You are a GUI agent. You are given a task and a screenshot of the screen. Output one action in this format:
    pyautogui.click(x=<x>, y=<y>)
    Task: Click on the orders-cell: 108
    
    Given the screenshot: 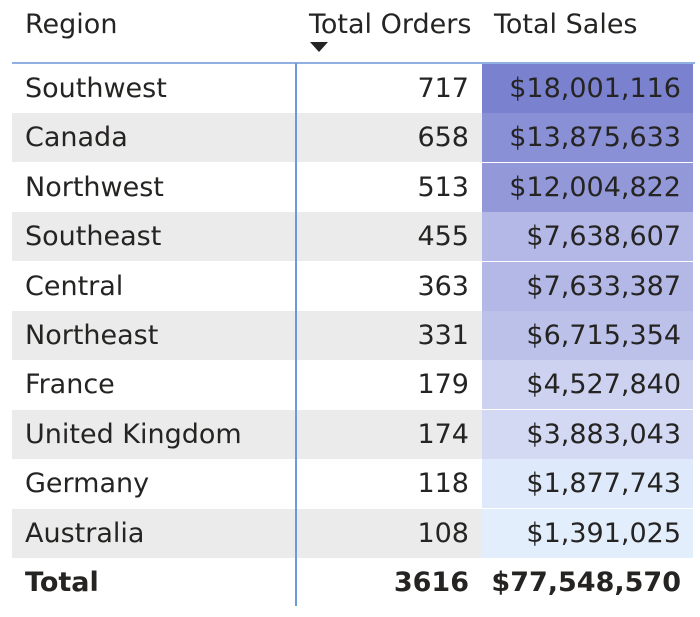 What is the action you would take?
    pyautogui.click(x=443, y=533)
    